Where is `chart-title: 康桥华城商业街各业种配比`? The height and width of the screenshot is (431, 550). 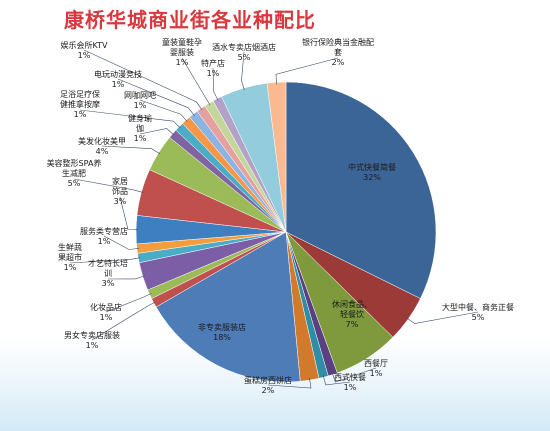 chart-title: 康桥华城商业街各业种配比 is located at coordinates (190, 20).